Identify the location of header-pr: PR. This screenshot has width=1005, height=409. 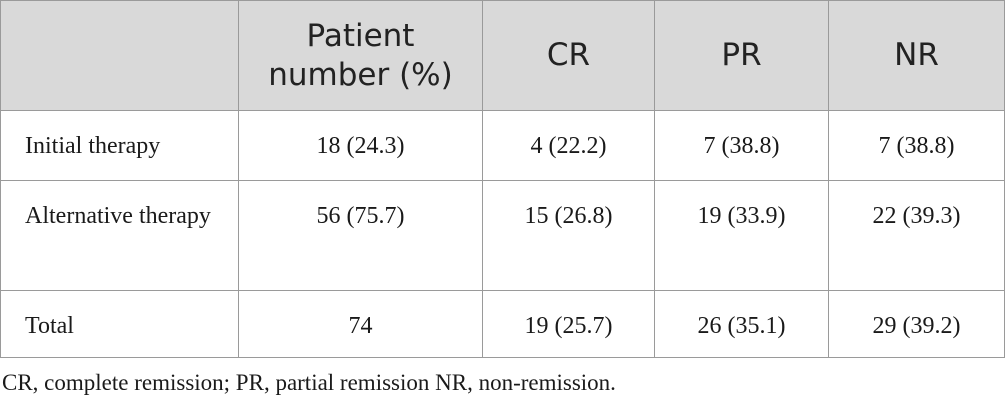
(741, 55).